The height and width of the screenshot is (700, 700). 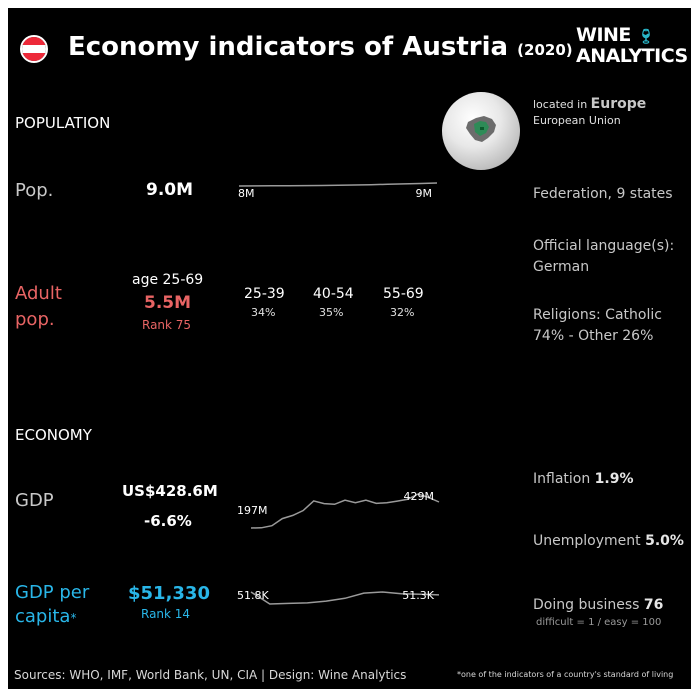 I want to click on gdp-value: US$428.6M, so click(x=170, y=491).